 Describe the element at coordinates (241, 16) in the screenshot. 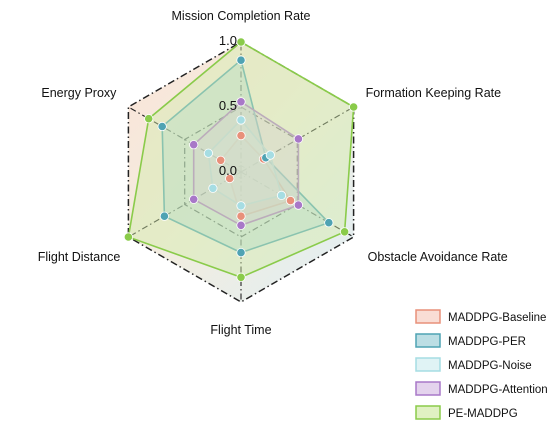

I see `axis-label: Mission Completion Rate` at that location.